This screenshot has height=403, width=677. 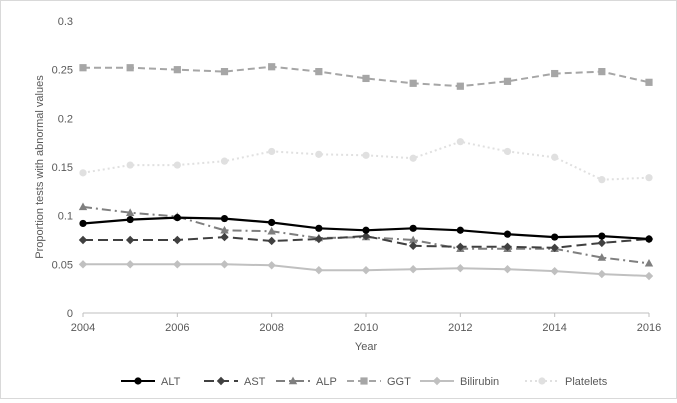 I want to click on series-platelets, so click(x=366, y=161).